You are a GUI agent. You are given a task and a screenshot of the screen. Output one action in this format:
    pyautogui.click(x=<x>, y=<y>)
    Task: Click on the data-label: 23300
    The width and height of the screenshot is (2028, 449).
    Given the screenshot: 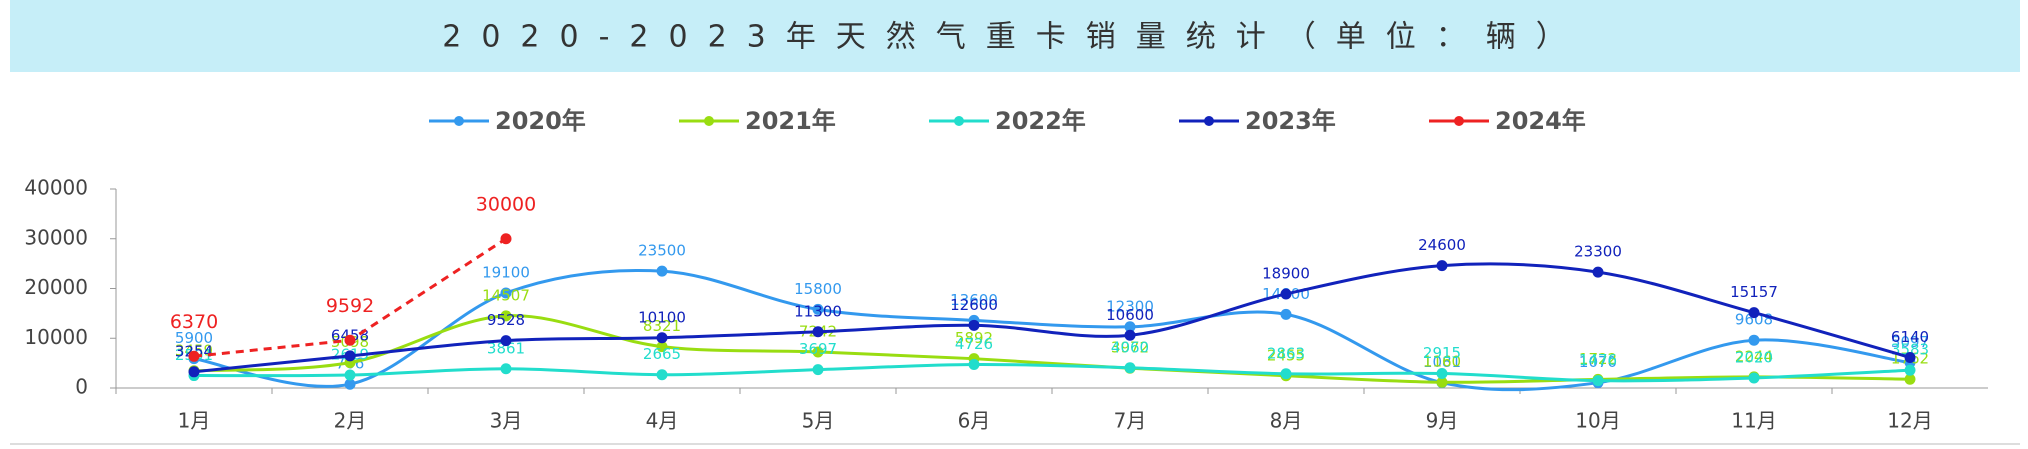 What is the action you would take?
    pyautogui.click(x=1598, y=252)
    